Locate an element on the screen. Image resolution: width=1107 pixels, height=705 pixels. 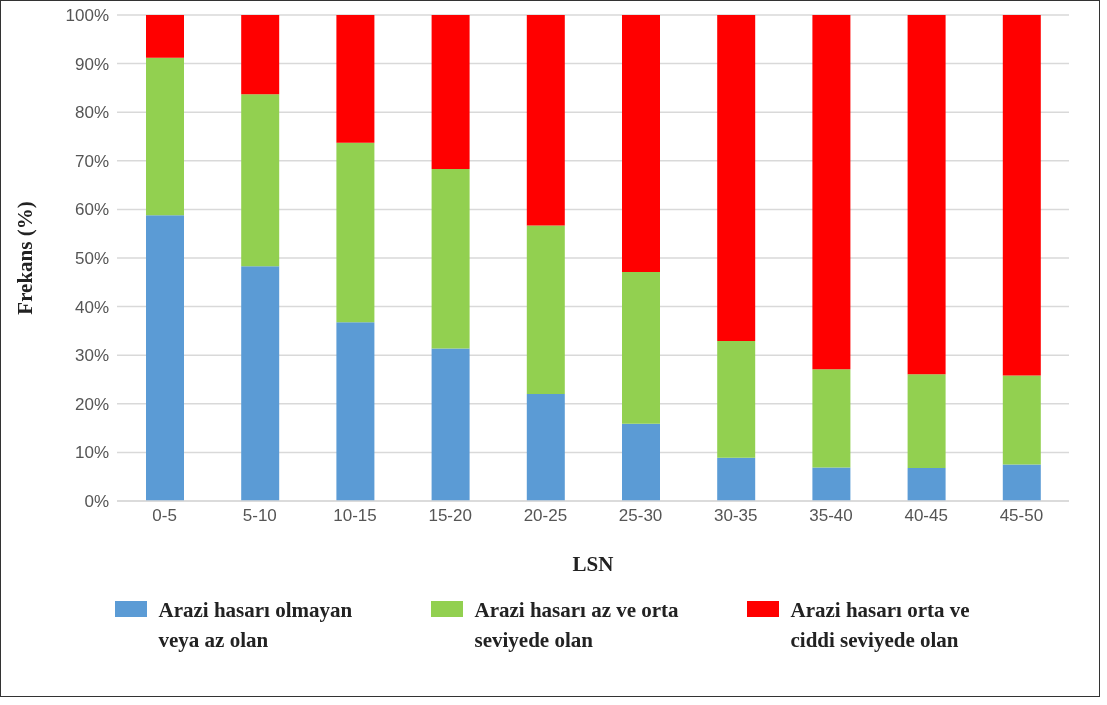
y-tick-label: 20% is located at coordinates (91, 404).